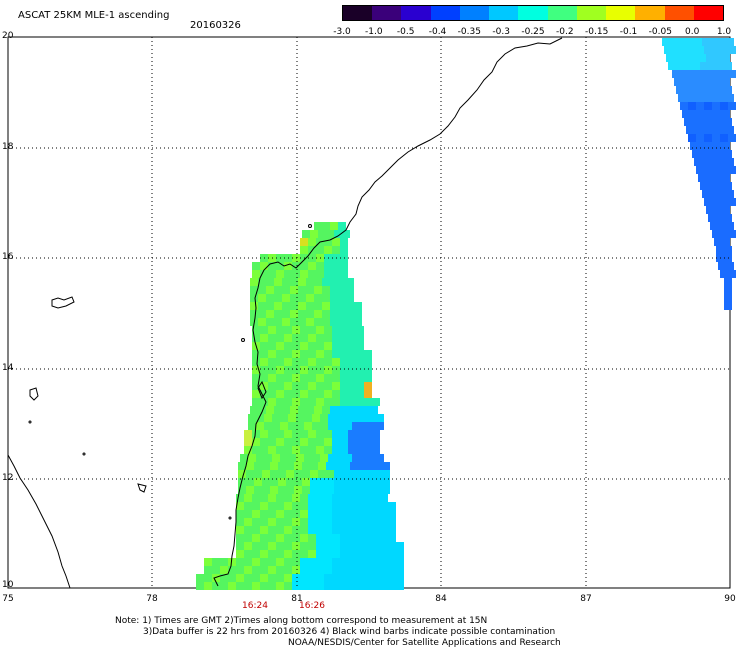  Describe the element at coordinates (374, 32) in the screenshot. I see `colorbar-label: -1.0` at that location.